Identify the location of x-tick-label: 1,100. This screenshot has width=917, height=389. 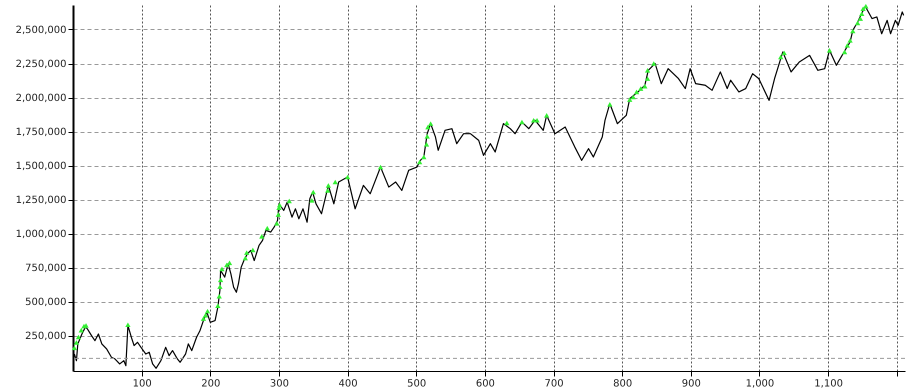
(828, 383).